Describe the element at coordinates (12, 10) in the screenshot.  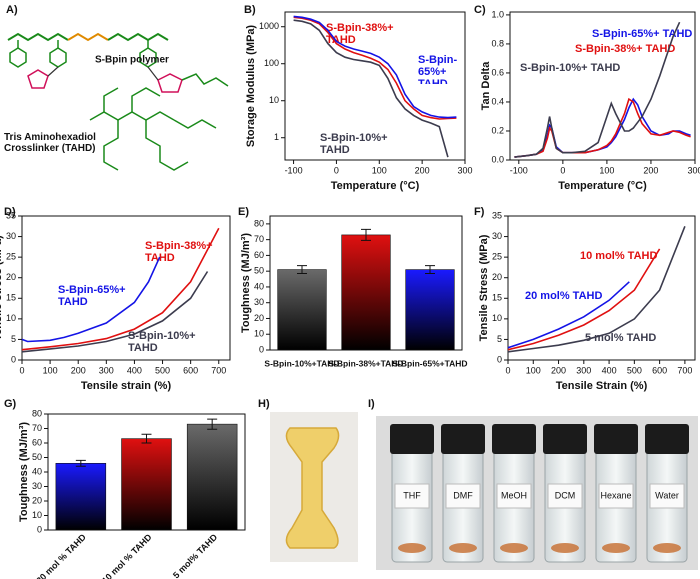
I see `panel-label: A)` at that location.